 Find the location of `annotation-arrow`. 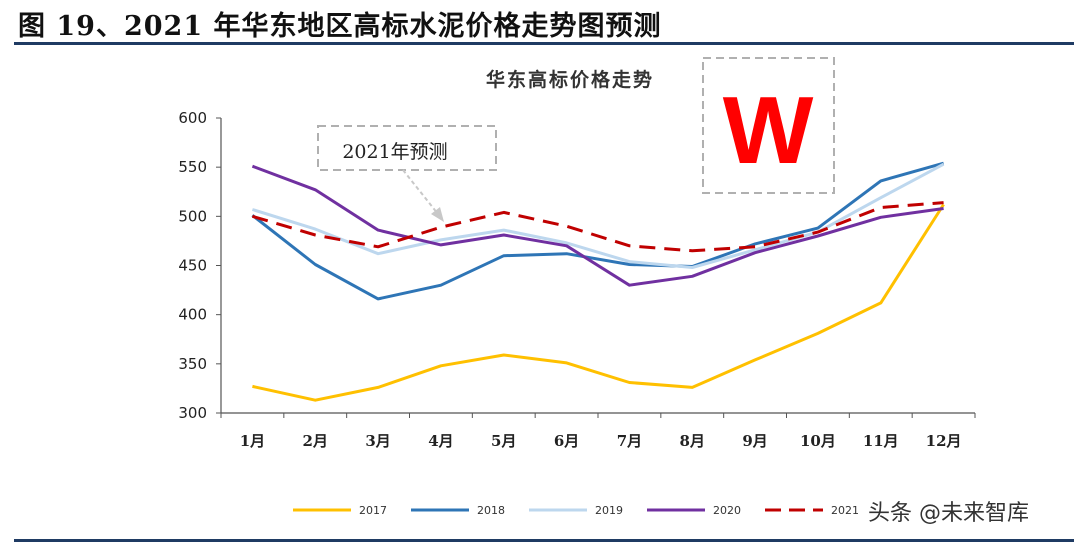

annotation-arrow is located at coordinates (420, 192).